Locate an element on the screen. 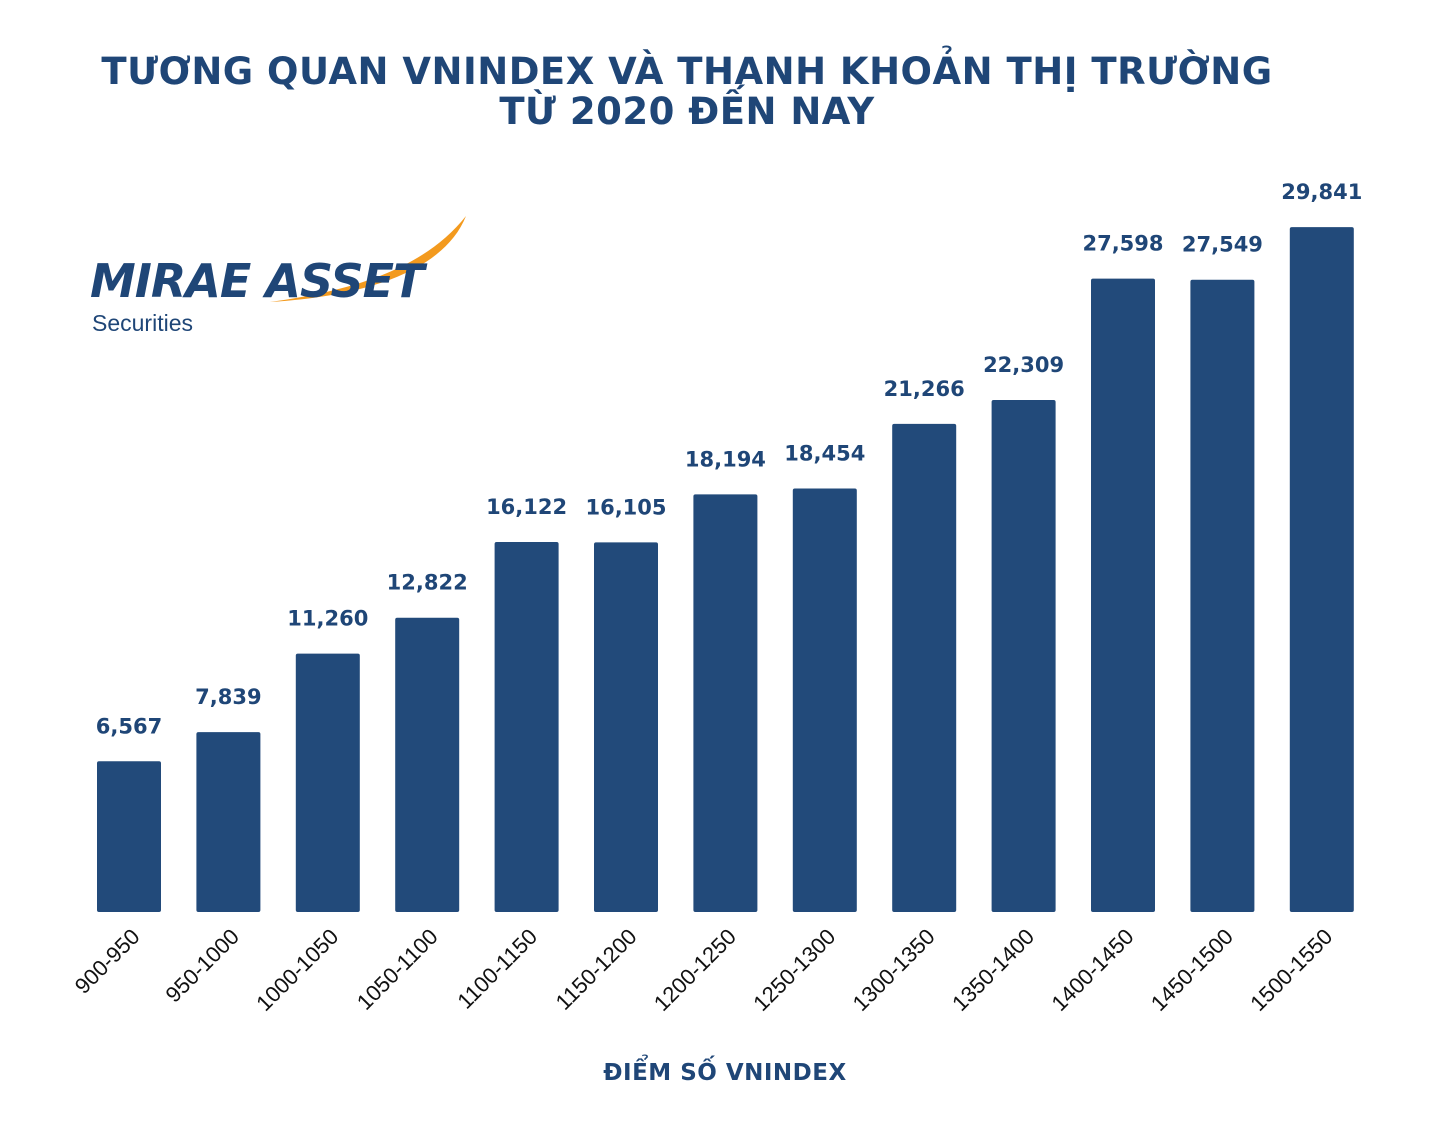  data-label-1000-1050: 11,260 is located at coordinates (327, 619).